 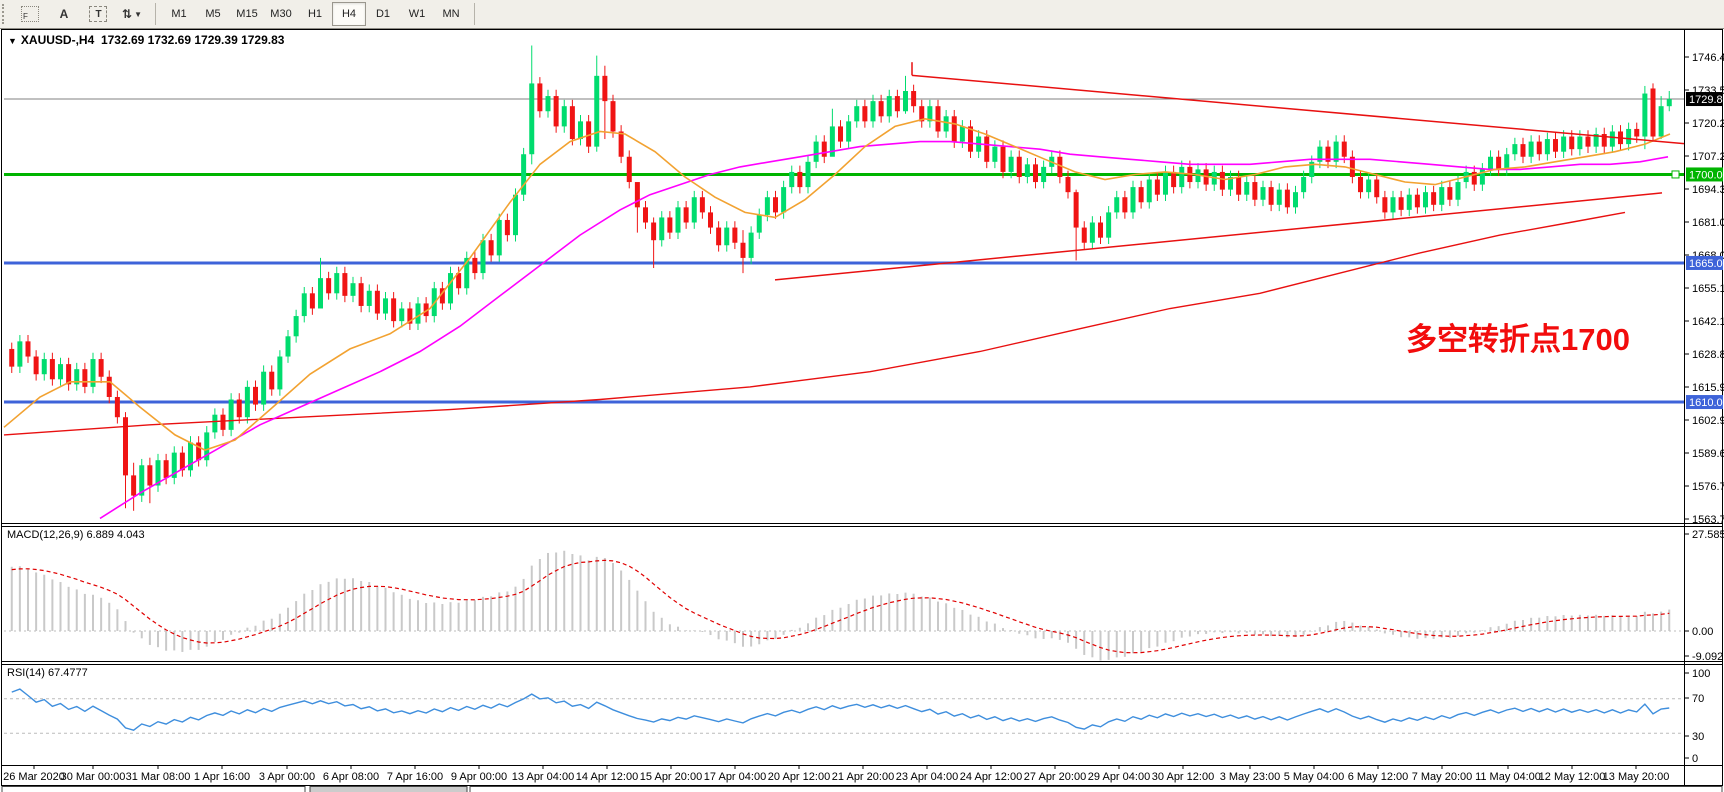 What do you see at coordinates (1675, 174) in the screenshot?
I see `hline-1700-handle` at bounding box center [1675, 174].